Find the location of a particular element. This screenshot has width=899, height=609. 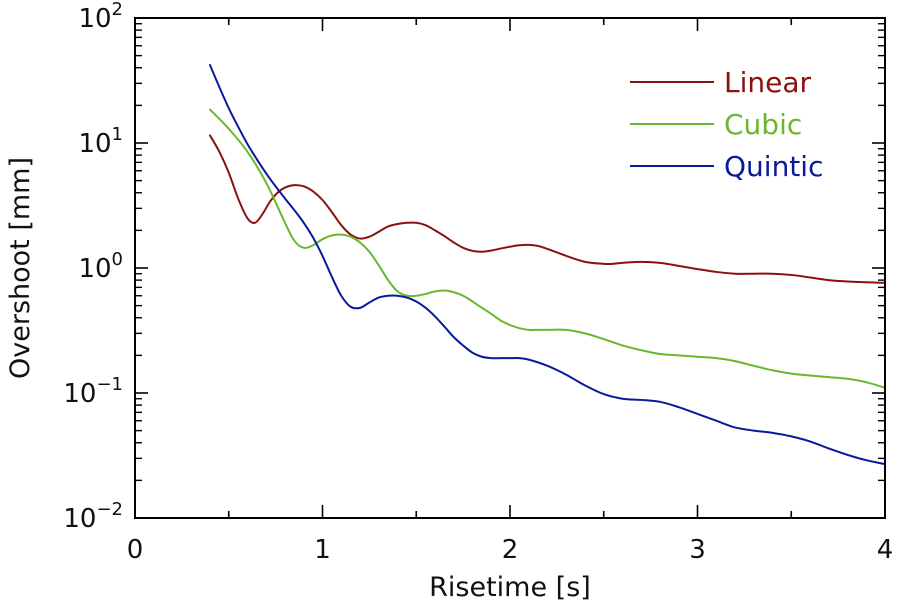

y-tick-label-text: 10¹ is located at coordinates (100, 141).